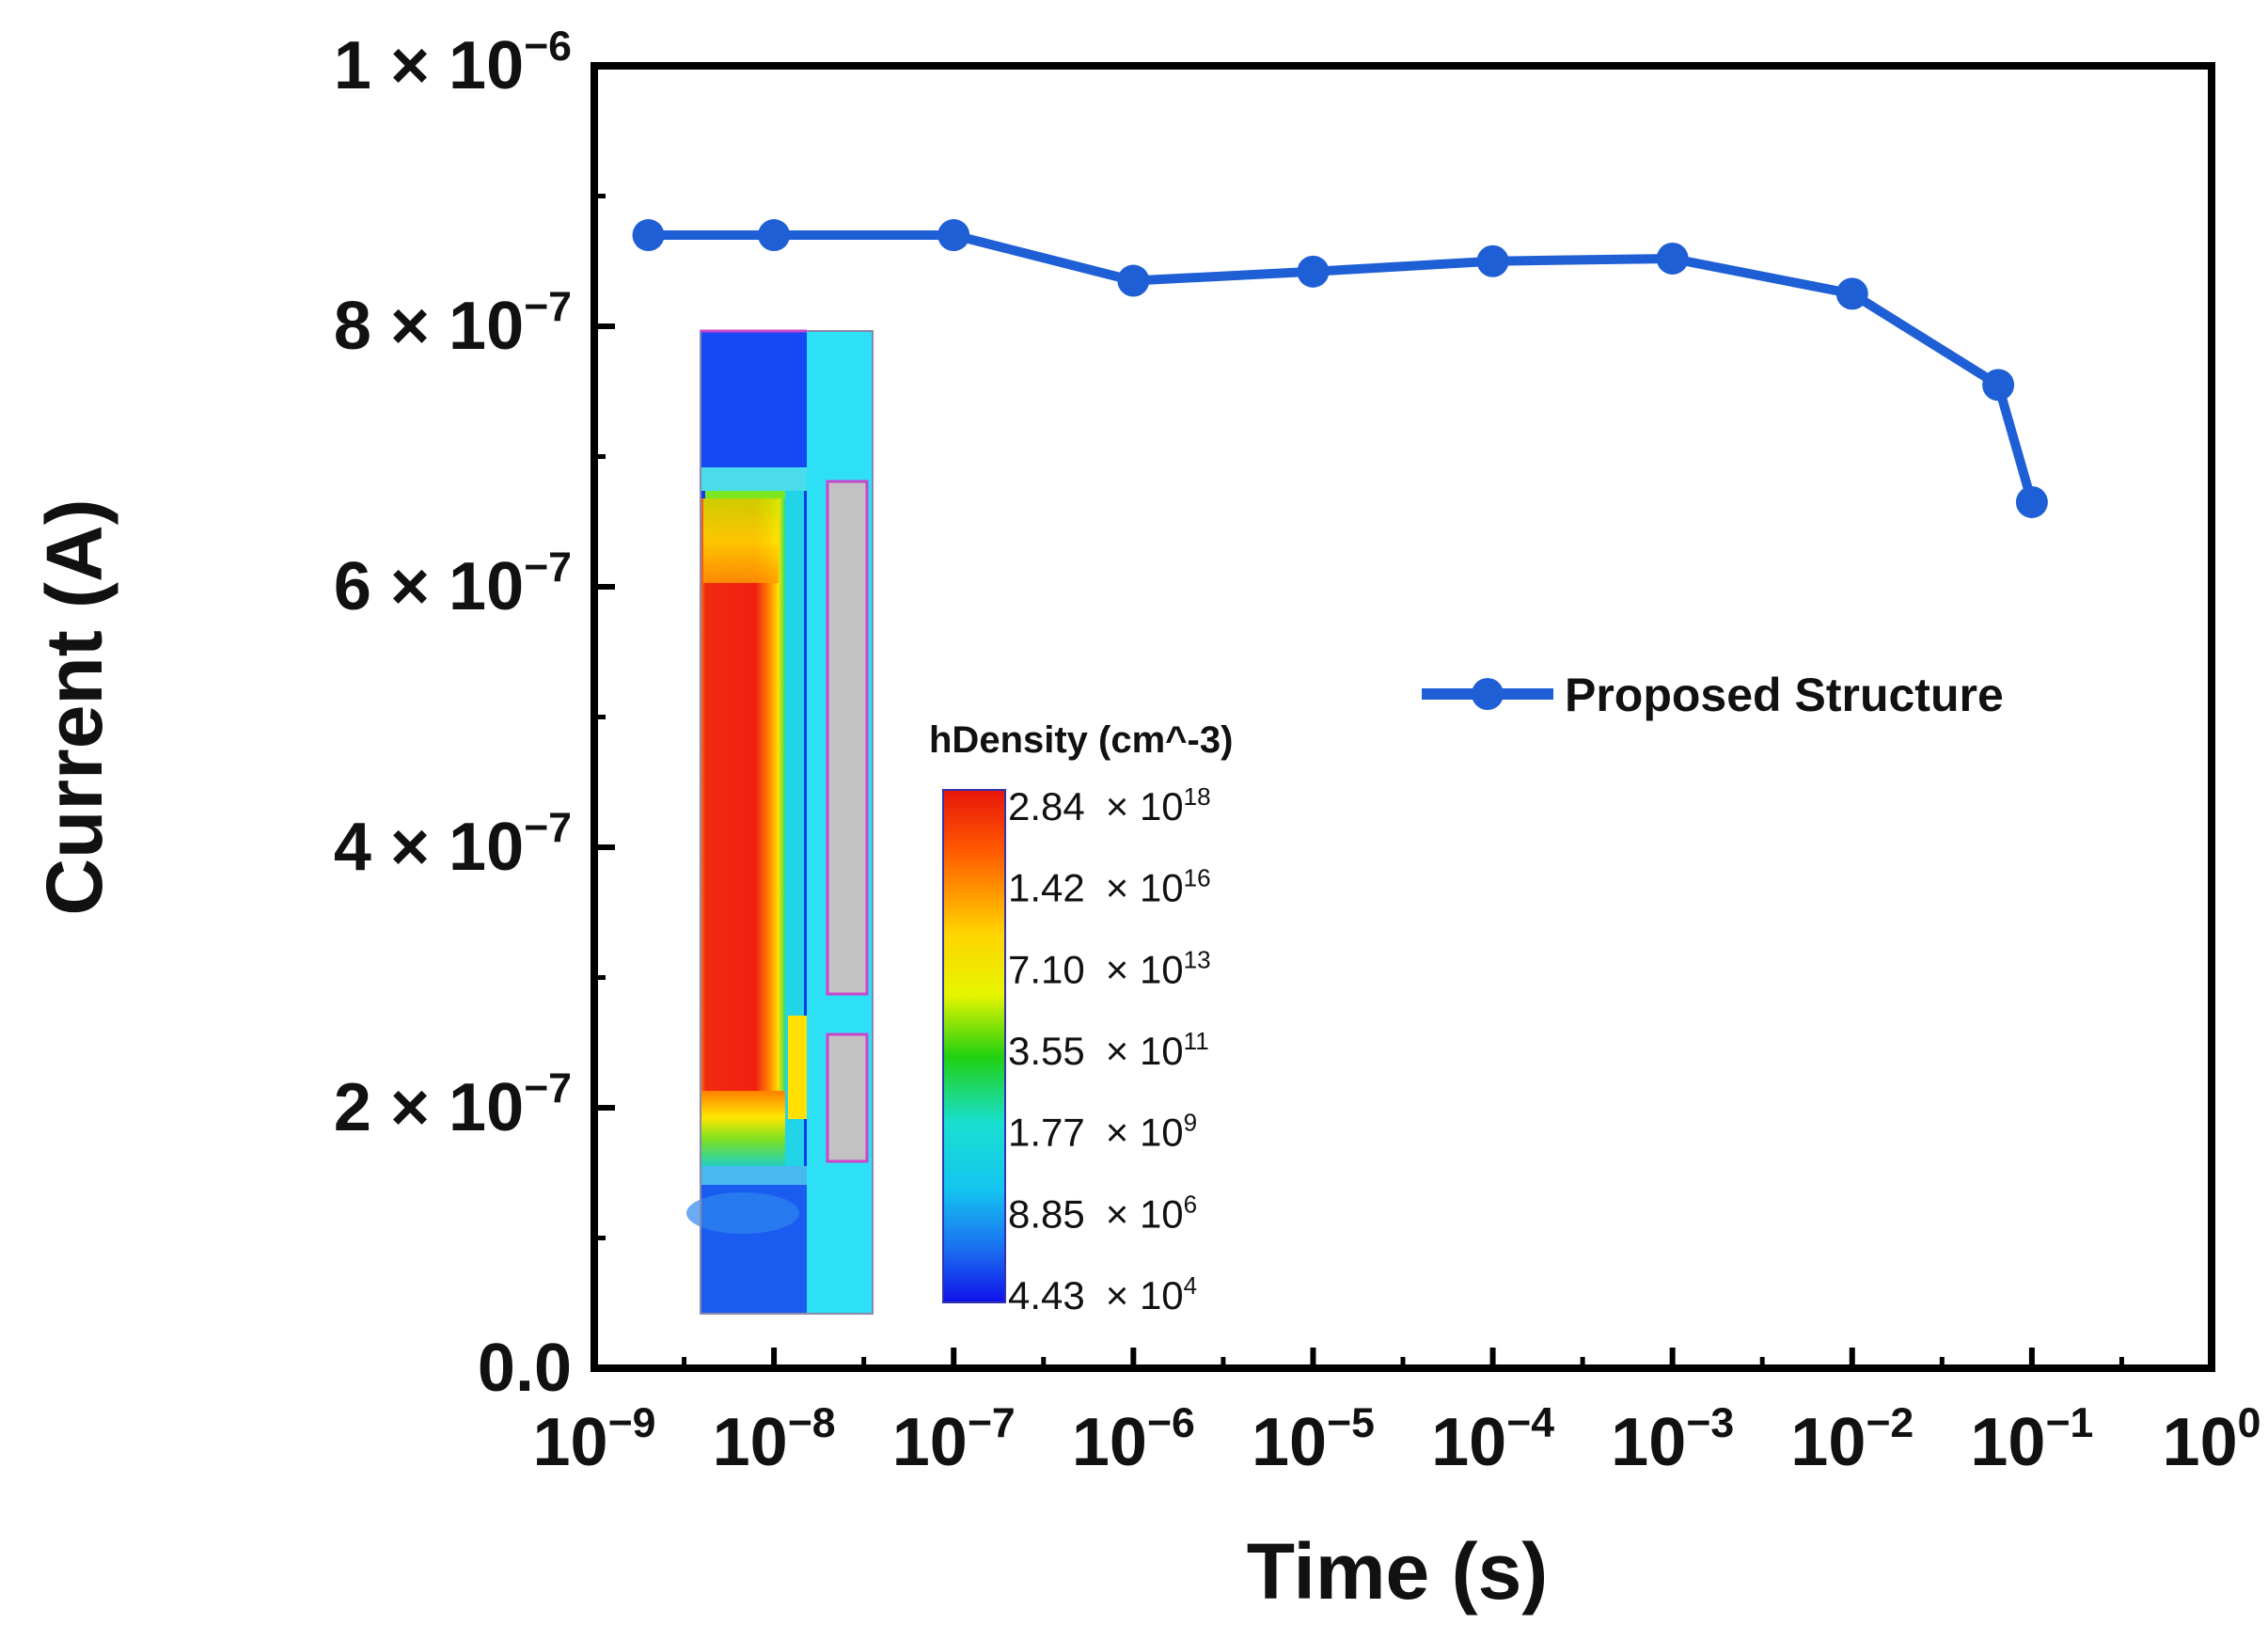 This screenshot has height=1640, width=2268. I want to click on colorbar-label-exponent: 18, so click(1197, 796).